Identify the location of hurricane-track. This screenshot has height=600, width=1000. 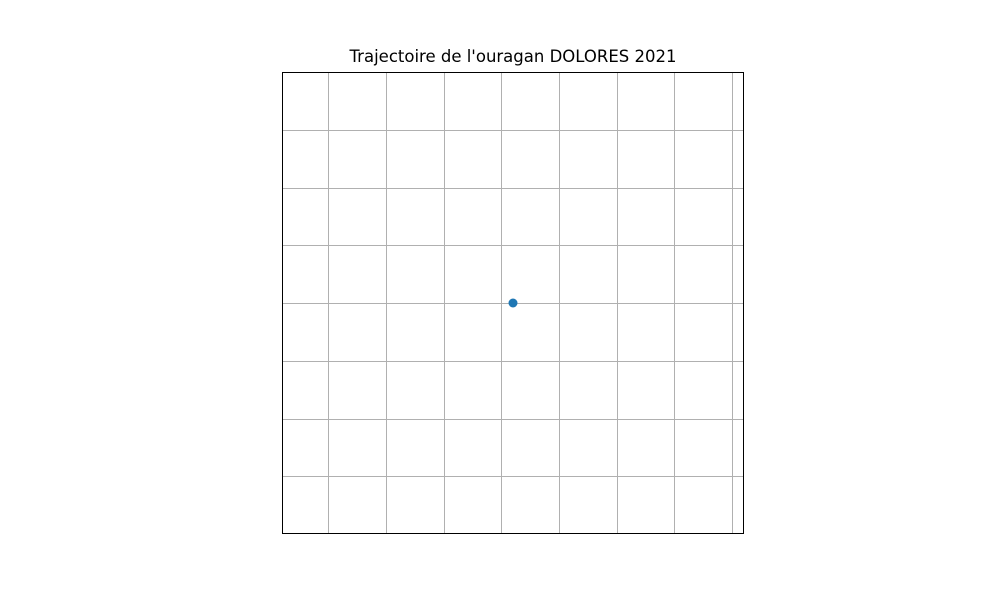
(513, 303).